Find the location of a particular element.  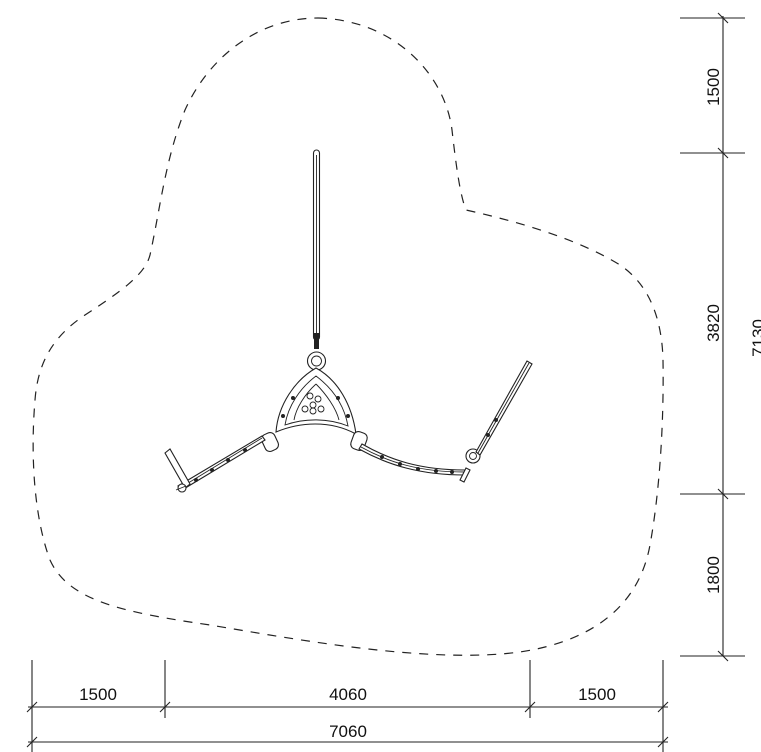

right-dim-1800: 1800 is located at coordinates (713, 575).